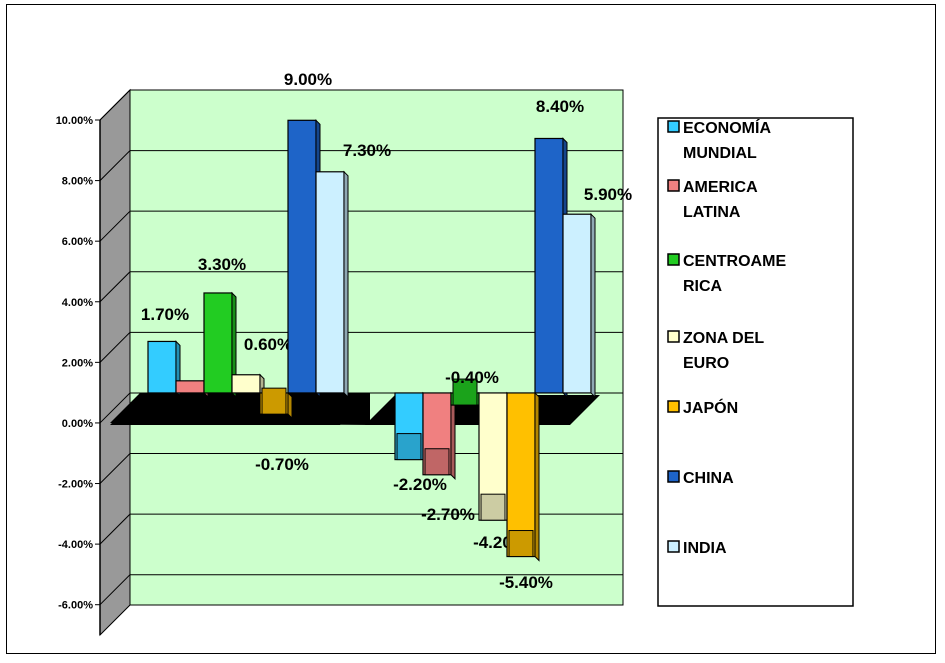 The image size is (945, 663). I want to click on data-label-1-0: 0.40%, so click(165, 399).